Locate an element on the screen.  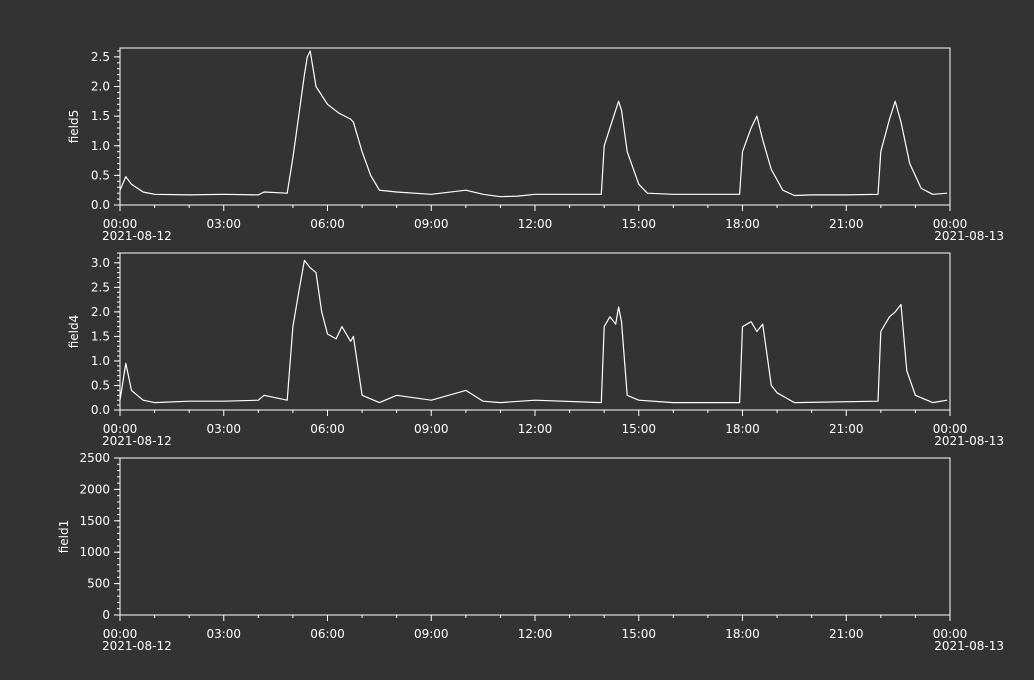
y-tick-label: 3.0 is located at coordinates (100, 263).